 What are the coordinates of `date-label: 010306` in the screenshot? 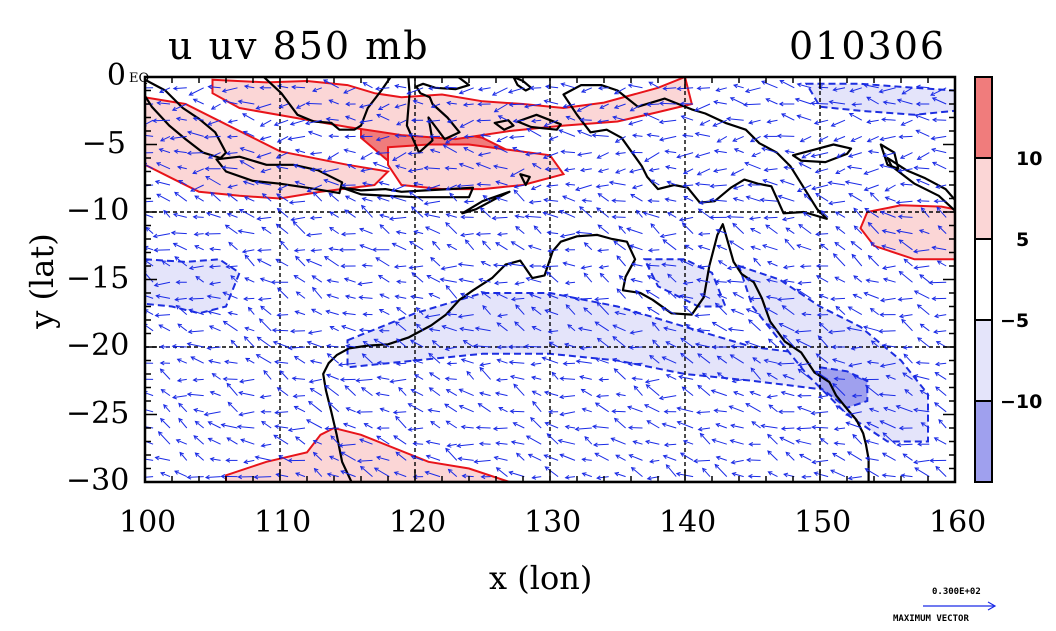 It's located at (868, 46).